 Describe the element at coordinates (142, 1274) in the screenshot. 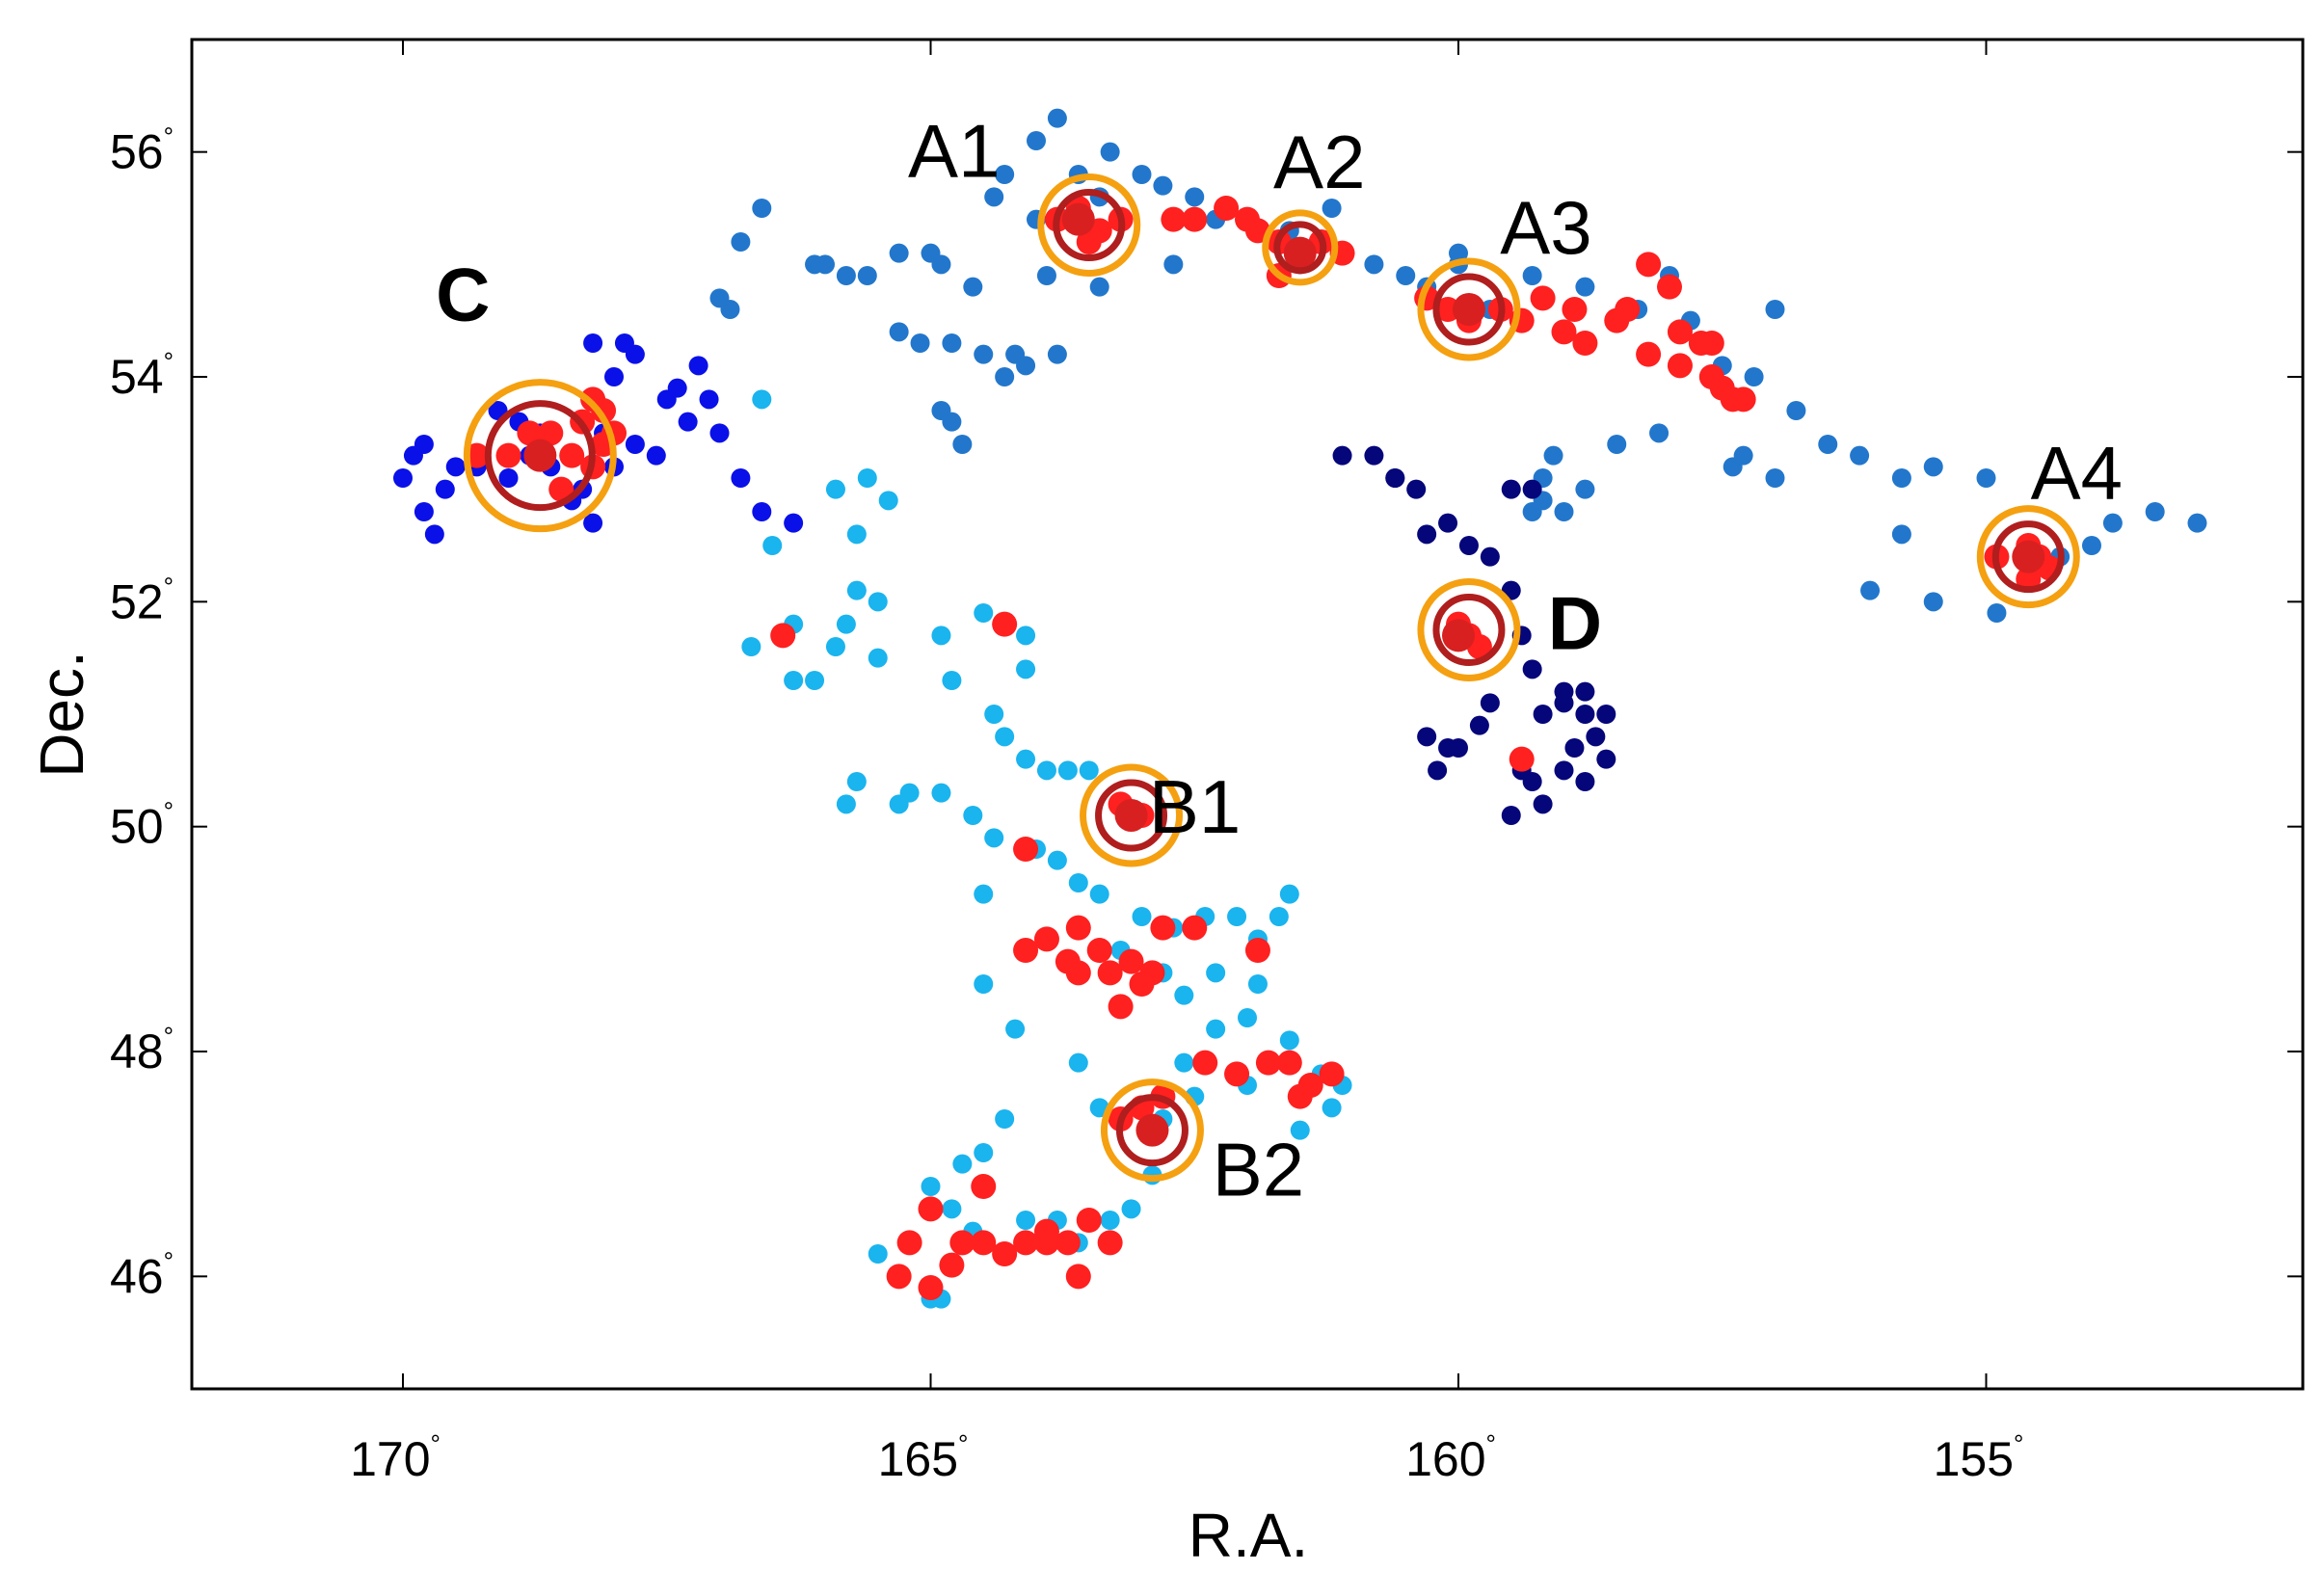

I see `y-tick-label: 46°` at that location.